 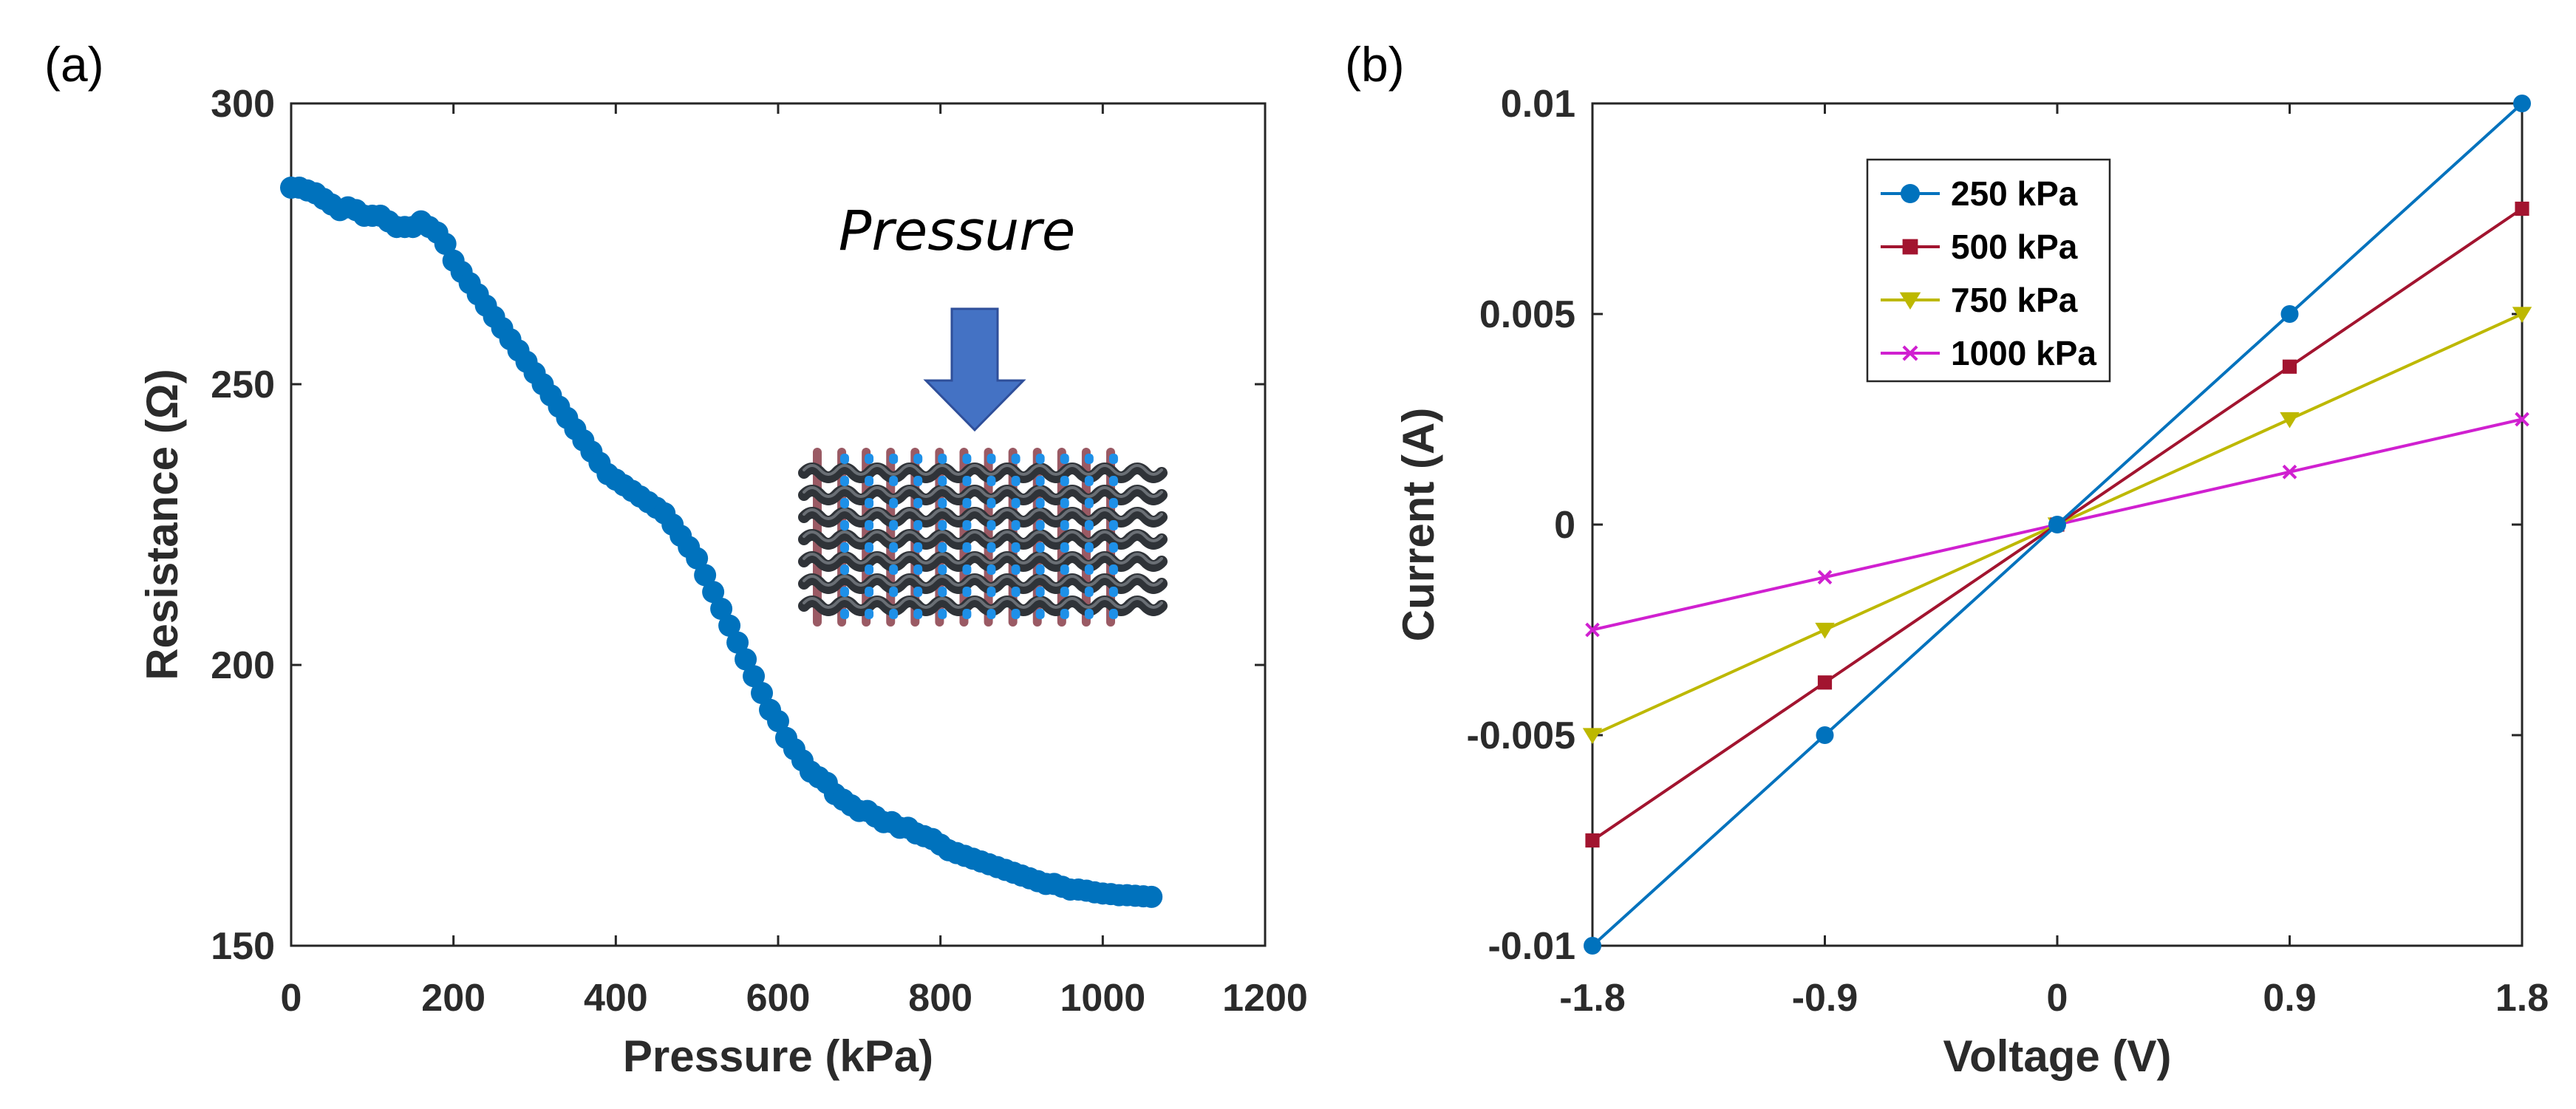 I want to click on panel-a-y-axis-label: Resistance (Ω), so click(x=162, y=524).